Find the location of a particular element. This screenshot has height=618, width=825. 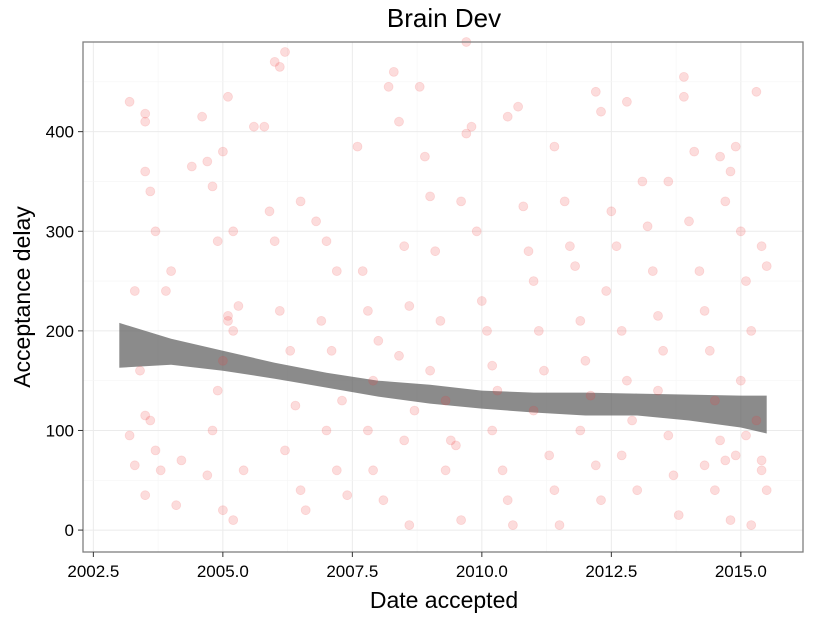

y-tick-label: 400 is located at coordinates (60, 132).